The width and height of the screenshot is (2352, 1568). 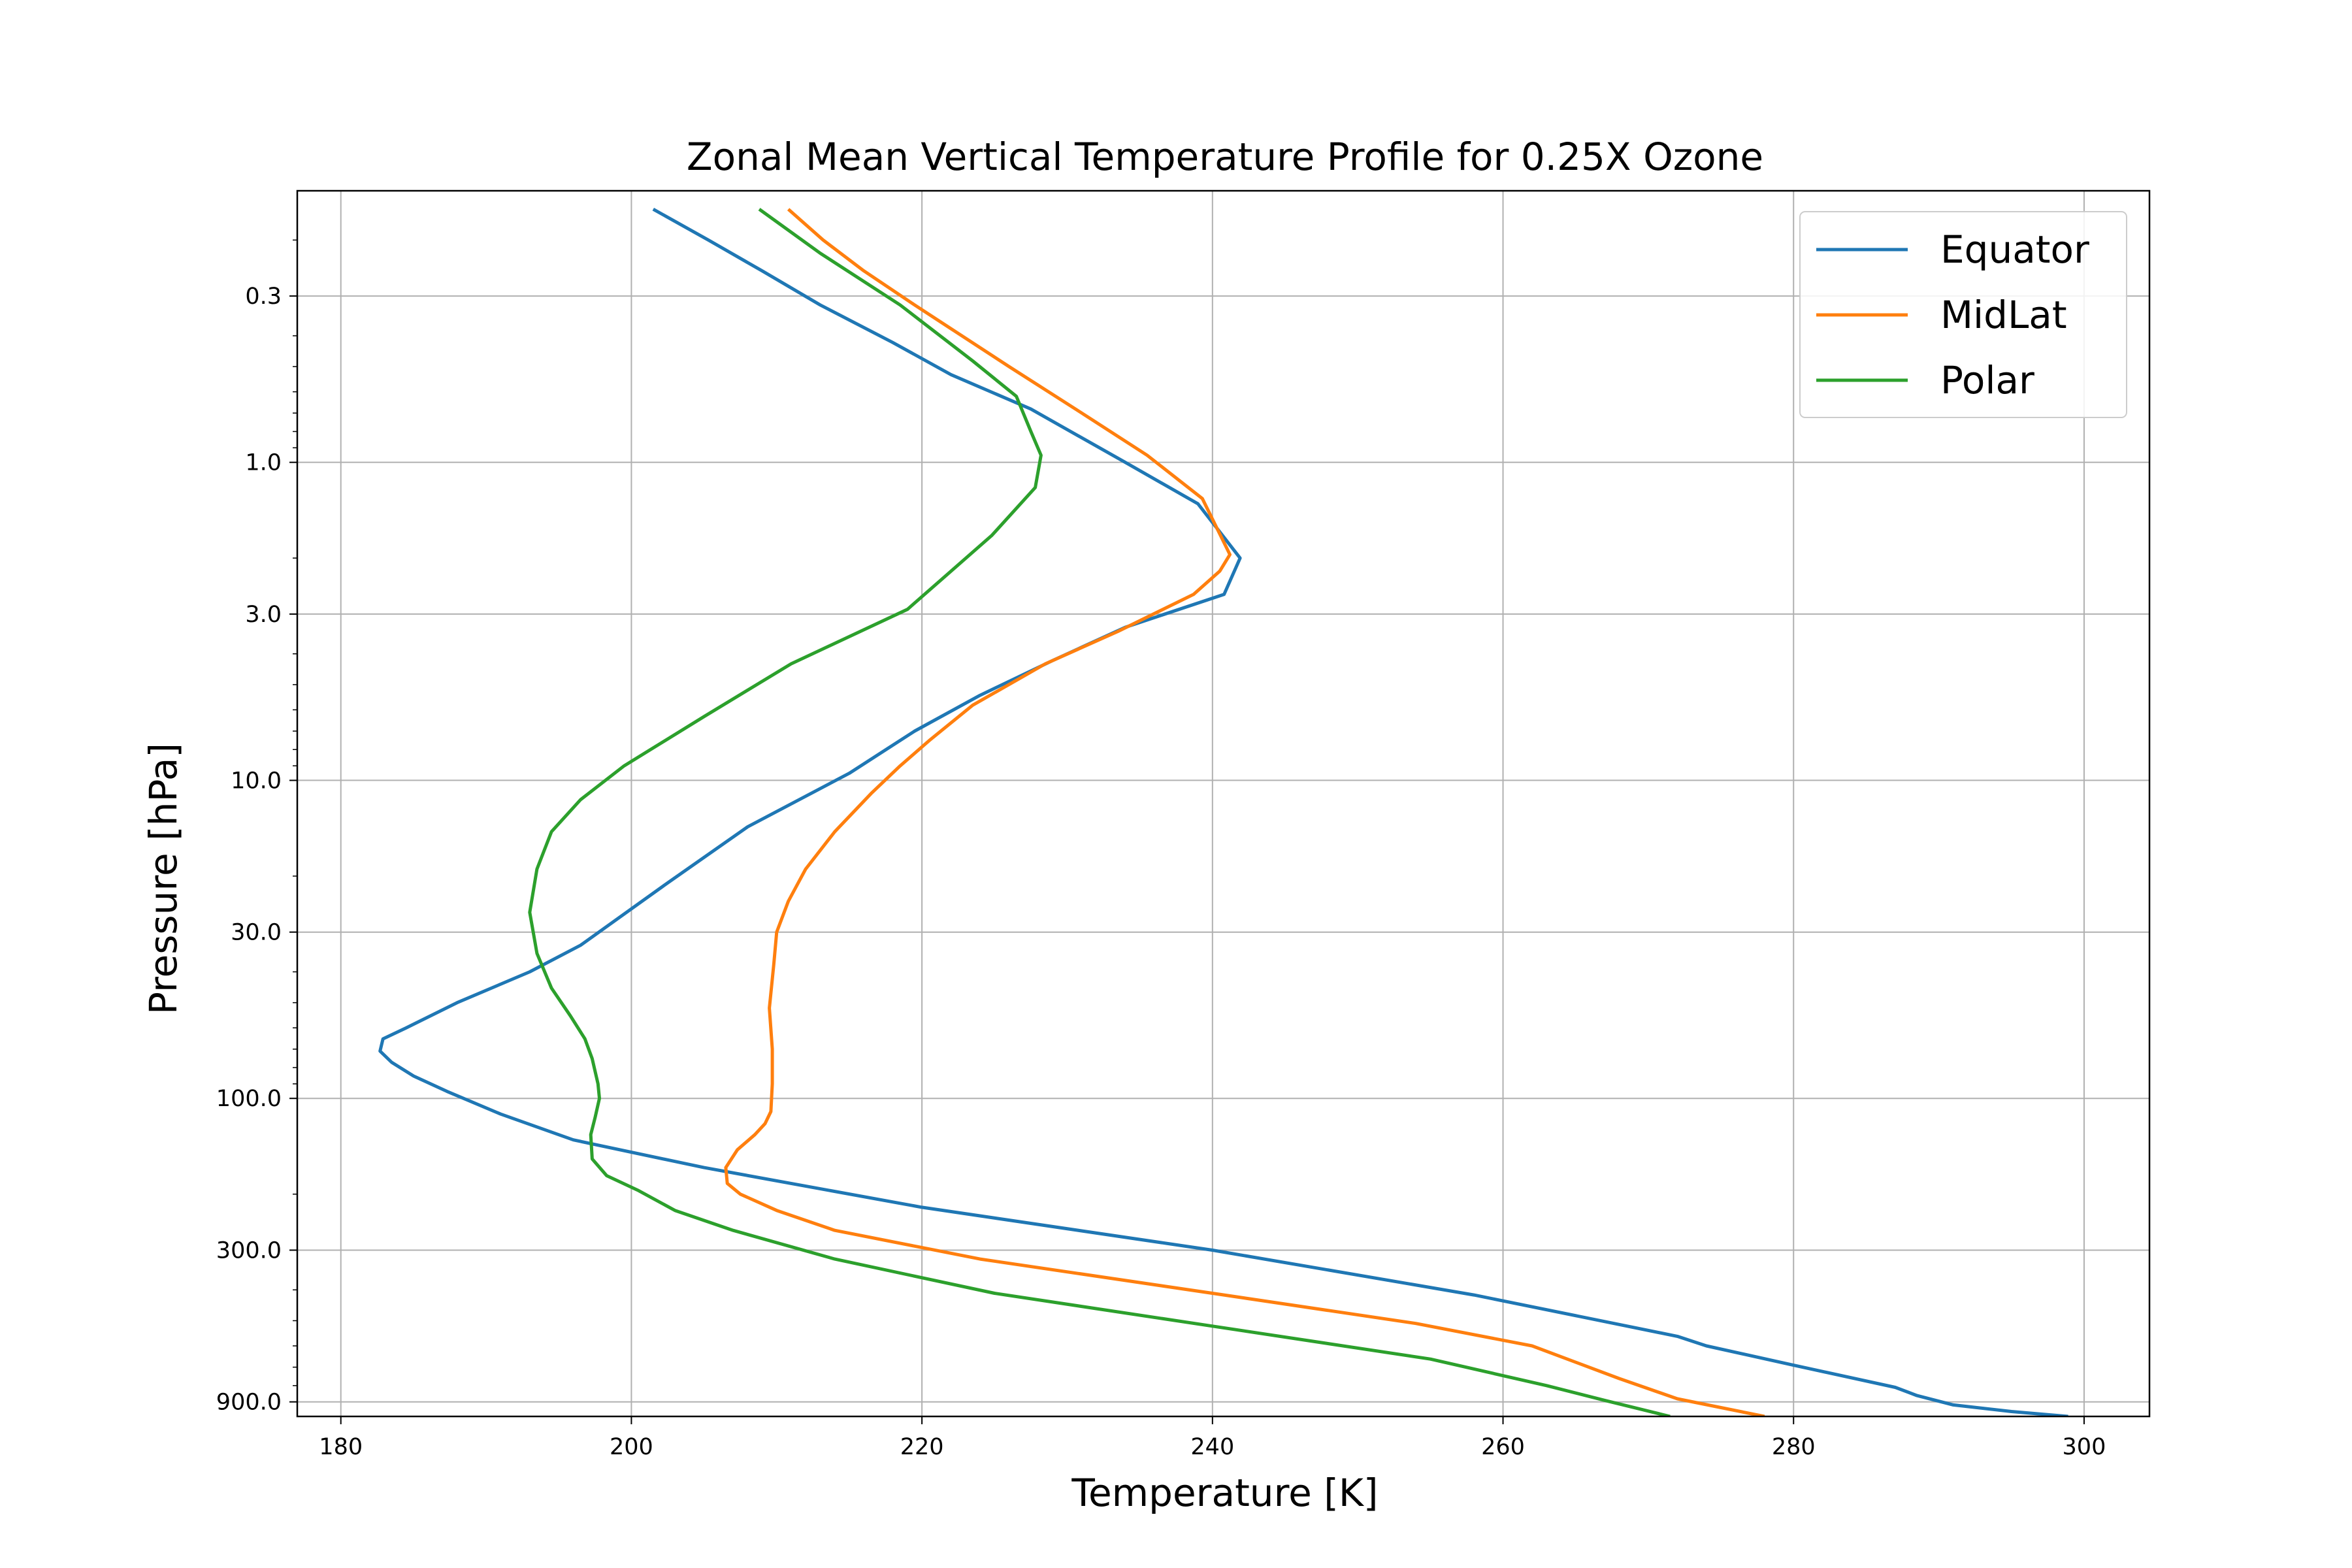 What do you see at coordinates (341, 1447) in the screenshot?
I see `x-tick-label: 180` at bounding box center [341, 1447].